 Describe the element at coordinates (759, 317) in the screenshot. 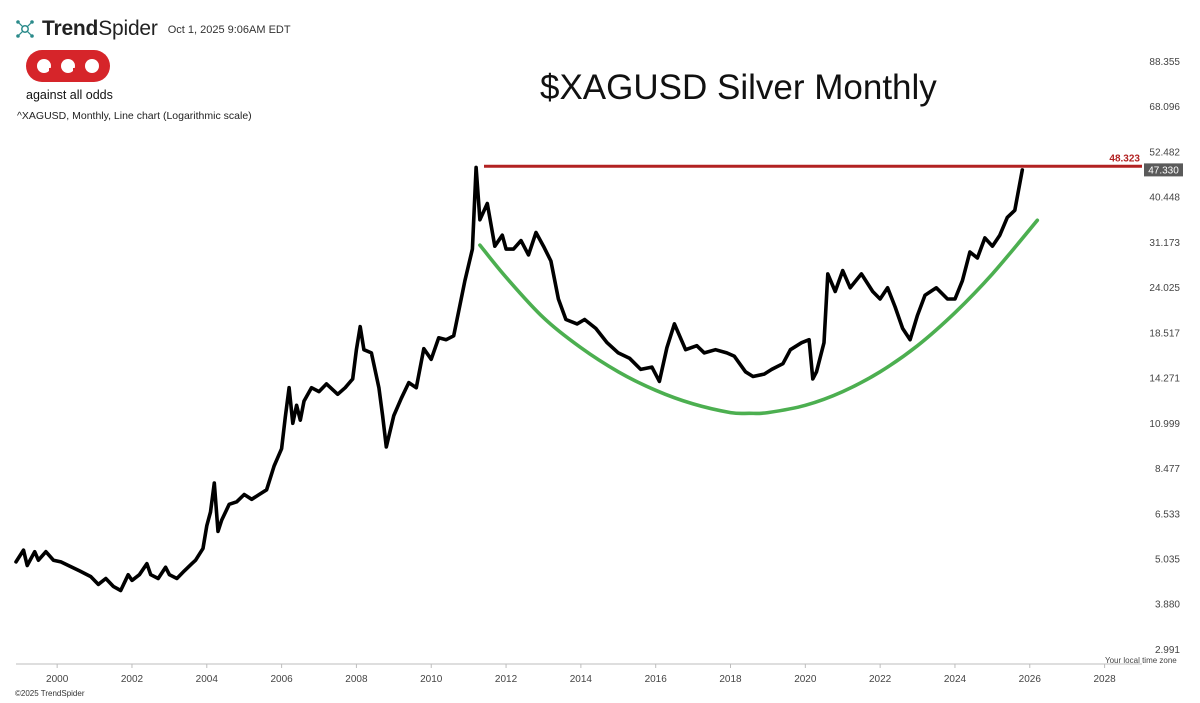

I see `rounding-bottom-curve` at that location.